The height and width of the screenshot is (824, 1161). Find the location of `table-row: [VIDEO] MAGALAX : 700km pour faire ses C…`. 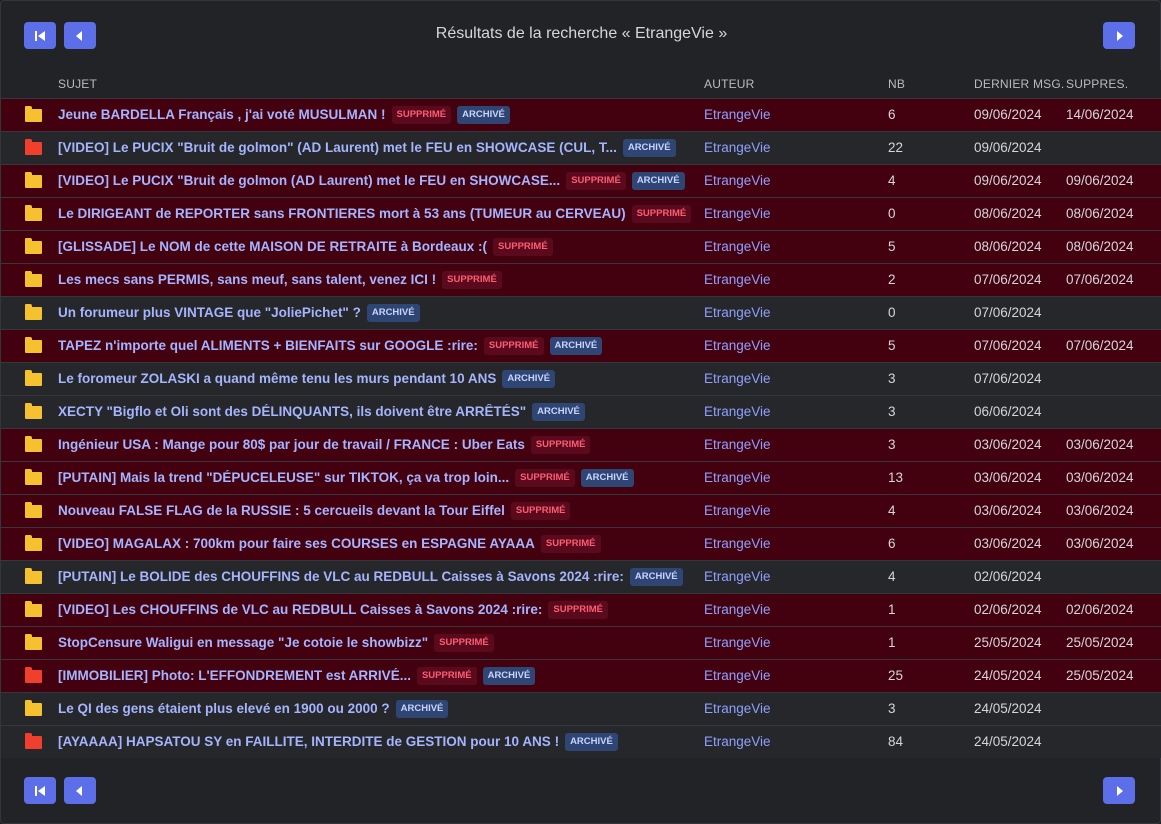

table-row: [VIDEO] MAGALAX : 700km pour faire ses C… is located at coordinates (581, 543).